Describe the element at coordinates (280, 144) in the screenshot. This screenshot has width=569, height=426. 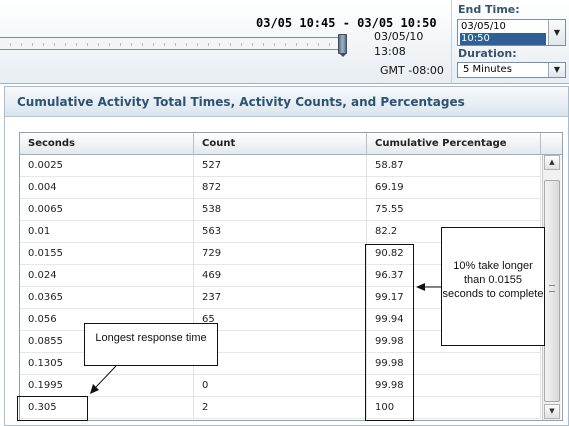
I see `column-header-count: Count` at that location.